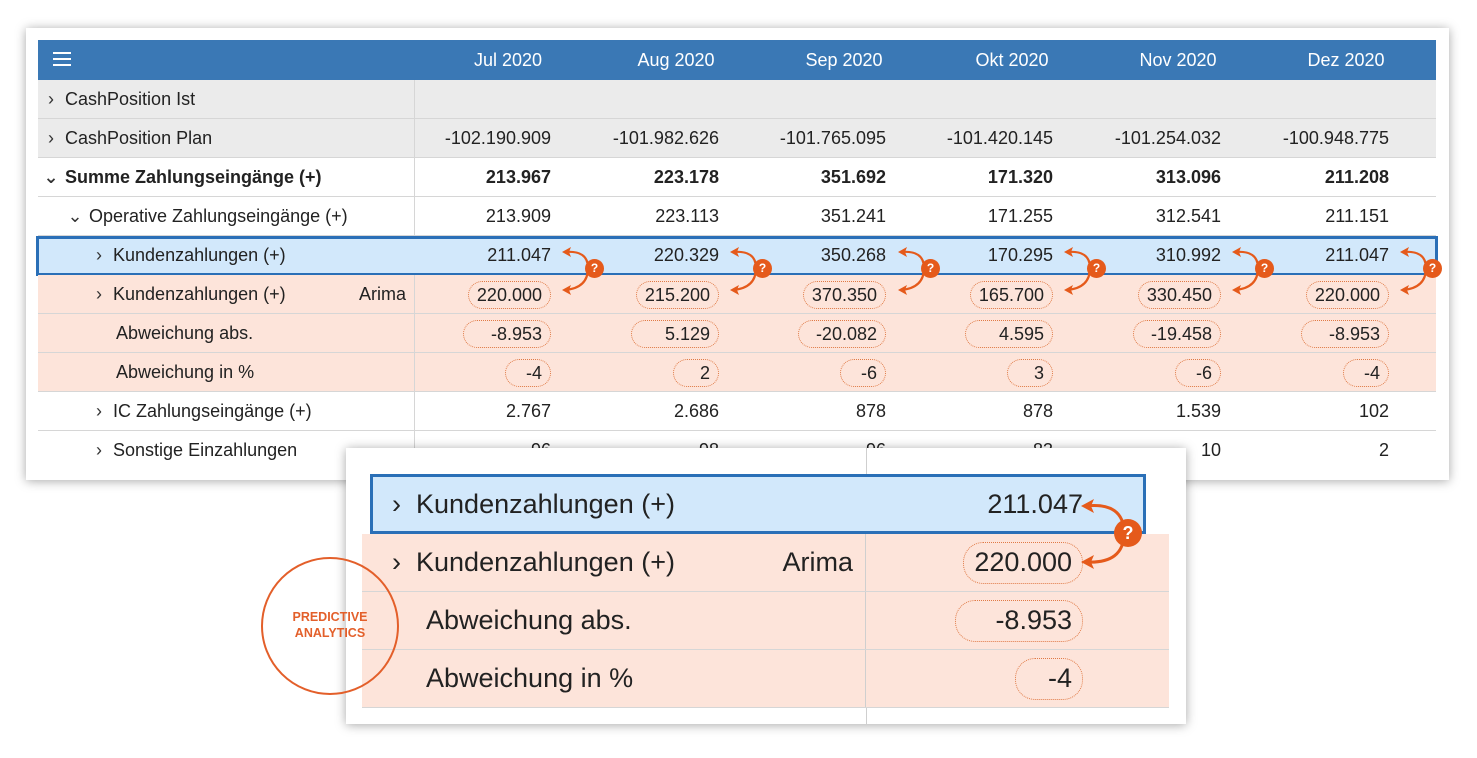 The height and width of the screenshot is (758, 1477). What do you see at coordinates (696, 373) in the screenshot?
I see `deviation-percent: 2` at bounding box center [696, 373].